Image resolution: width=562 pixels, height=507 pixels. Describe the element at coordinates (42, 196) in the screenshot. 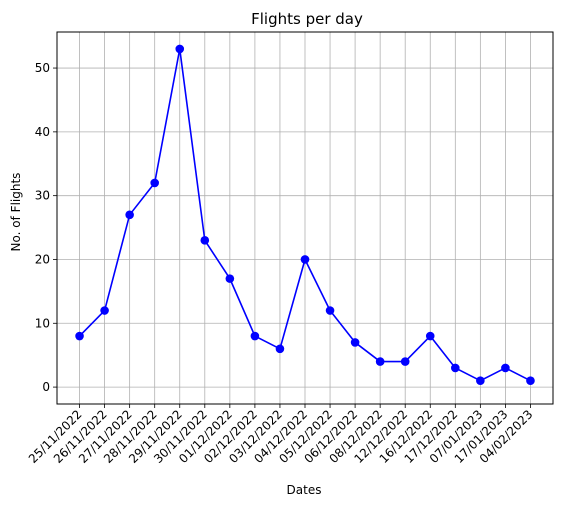

I see `y-tick-label: 30` at that location.